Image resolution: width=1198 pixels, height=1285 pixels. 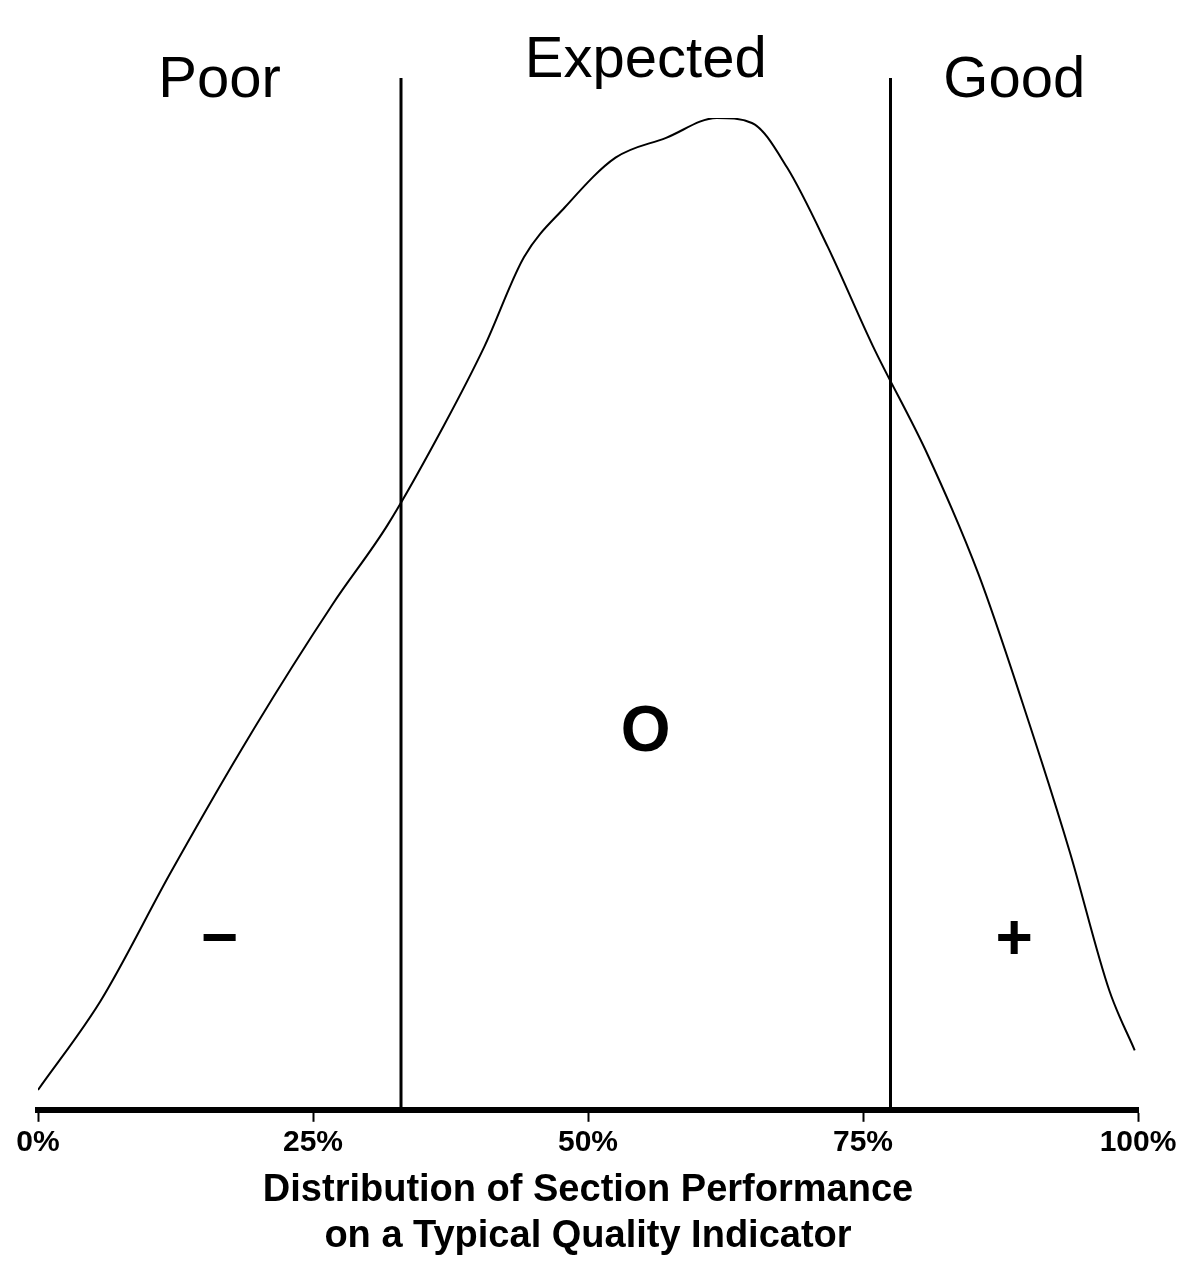 I want to click on x-tick-label: 100%, so click(x=1138, y=1141).